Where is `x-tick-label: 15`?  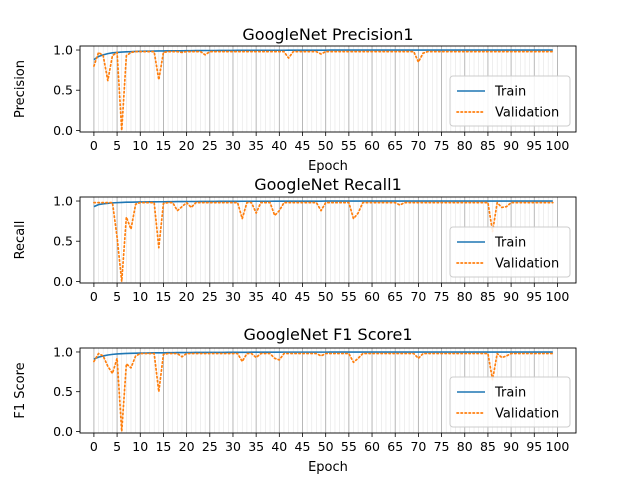
x-tick-label: 15 is located at coordinates (163, 145).